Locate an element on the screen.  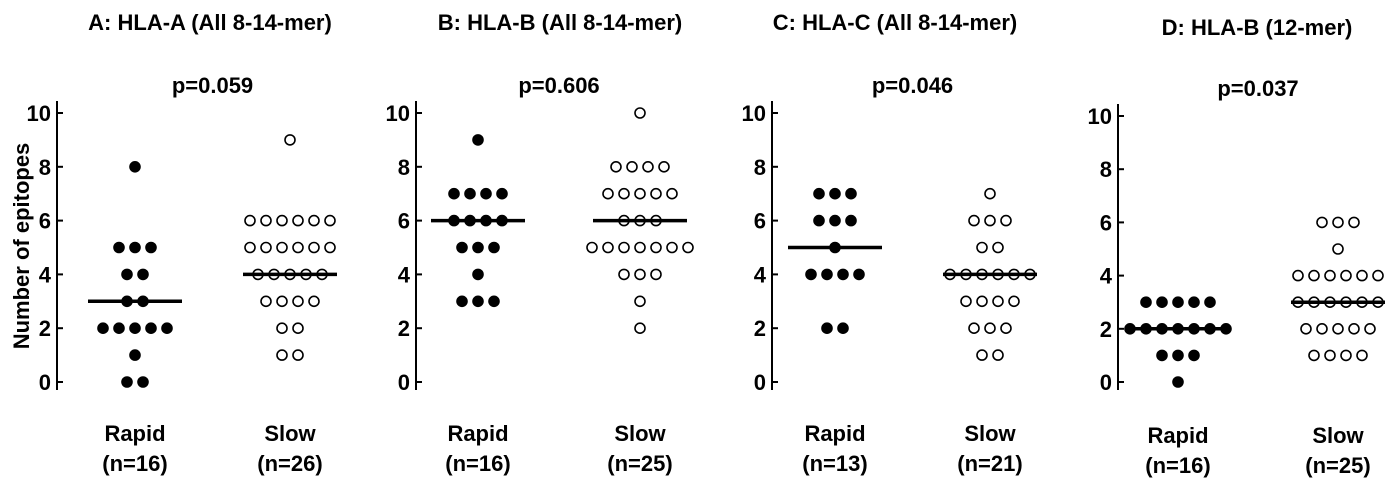
panel-title: C: HLA-C (All 8-14-mer) is located at coordinates (895, 22).